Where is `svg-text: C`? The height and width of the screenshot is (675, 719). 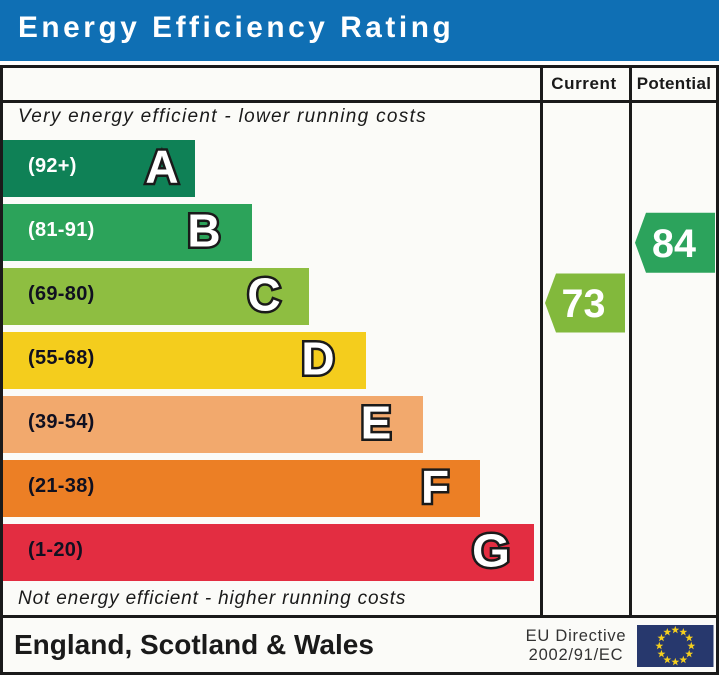 svg-text: C is located at coordinates (263, 294).